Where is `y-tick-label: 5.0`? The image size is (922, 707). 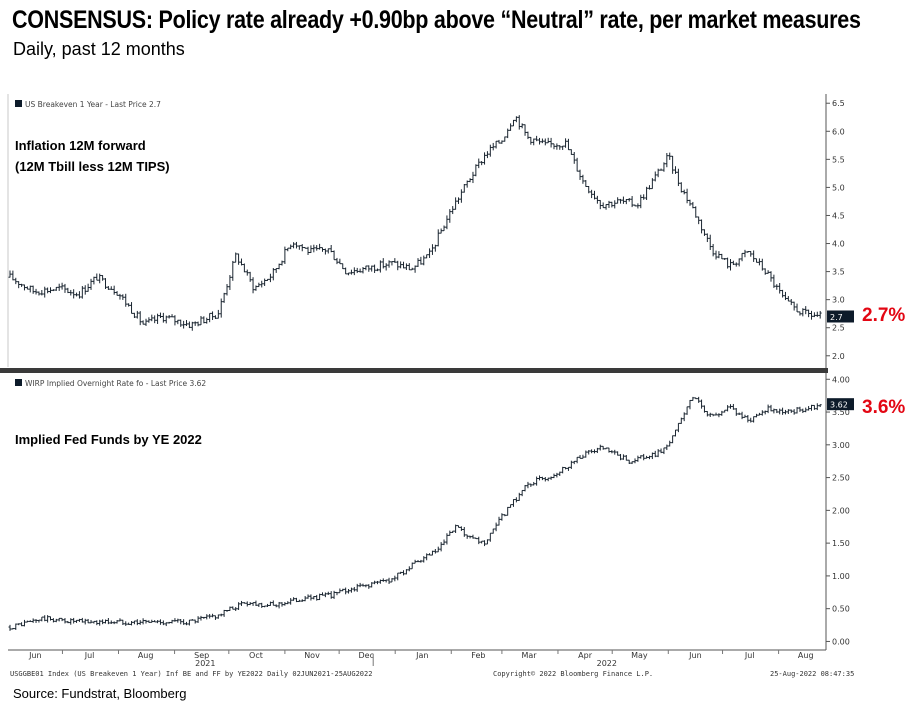 y-tick-label: 5.0 is located at coordinates (838, 187).